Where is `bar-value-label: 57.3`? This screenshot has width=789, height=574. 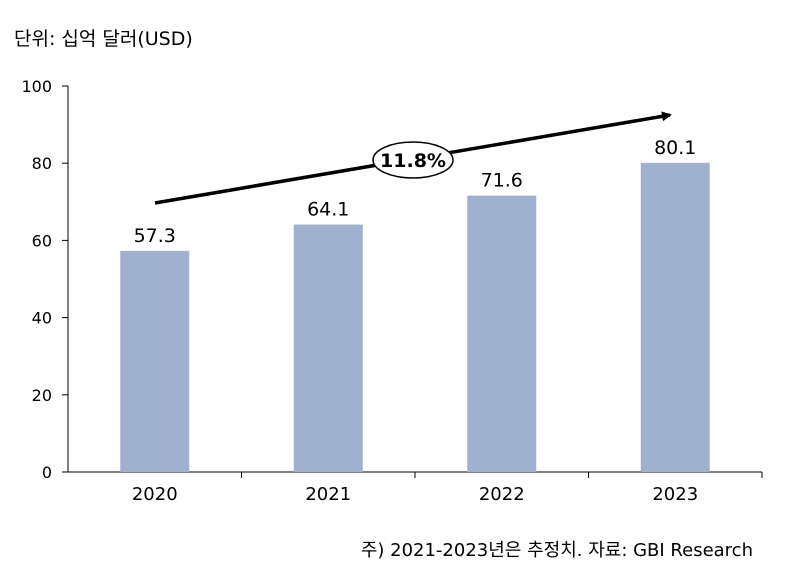 bar-value-label: 57.3 is located at coordinates (155, 236).